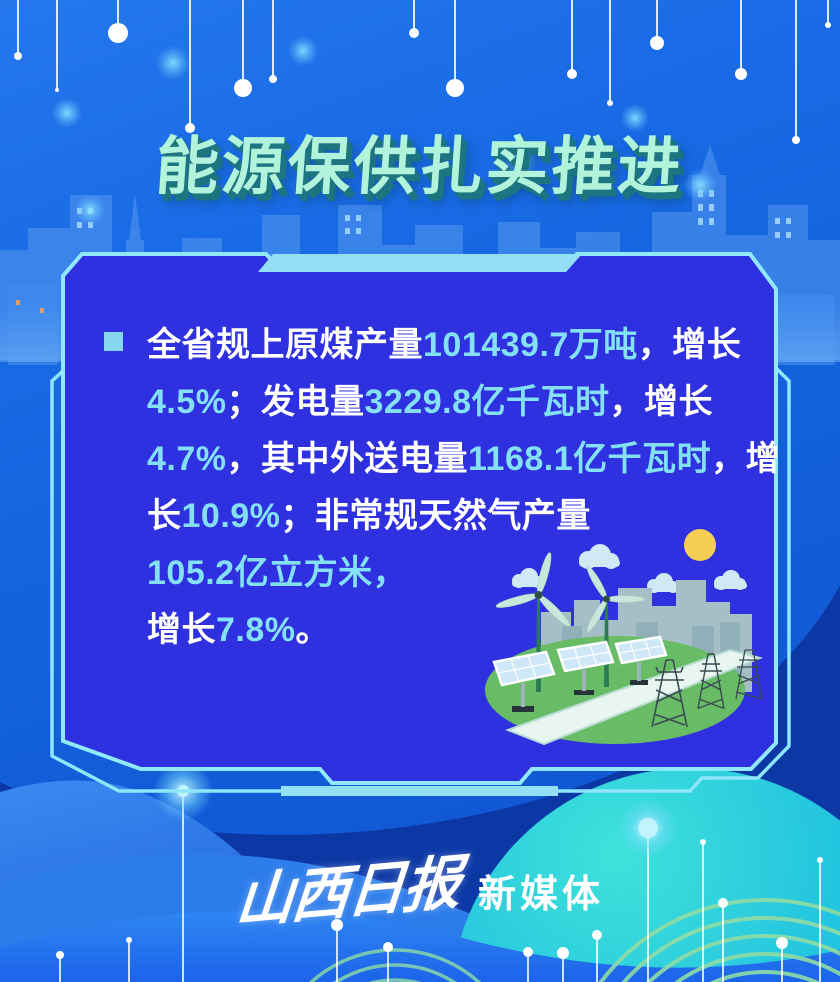 The height and width of the screenshot is (982, 840). Describe the element at coordinates (231, 516) in the screenshot. I see `stat-value: 10.9%` at that location.